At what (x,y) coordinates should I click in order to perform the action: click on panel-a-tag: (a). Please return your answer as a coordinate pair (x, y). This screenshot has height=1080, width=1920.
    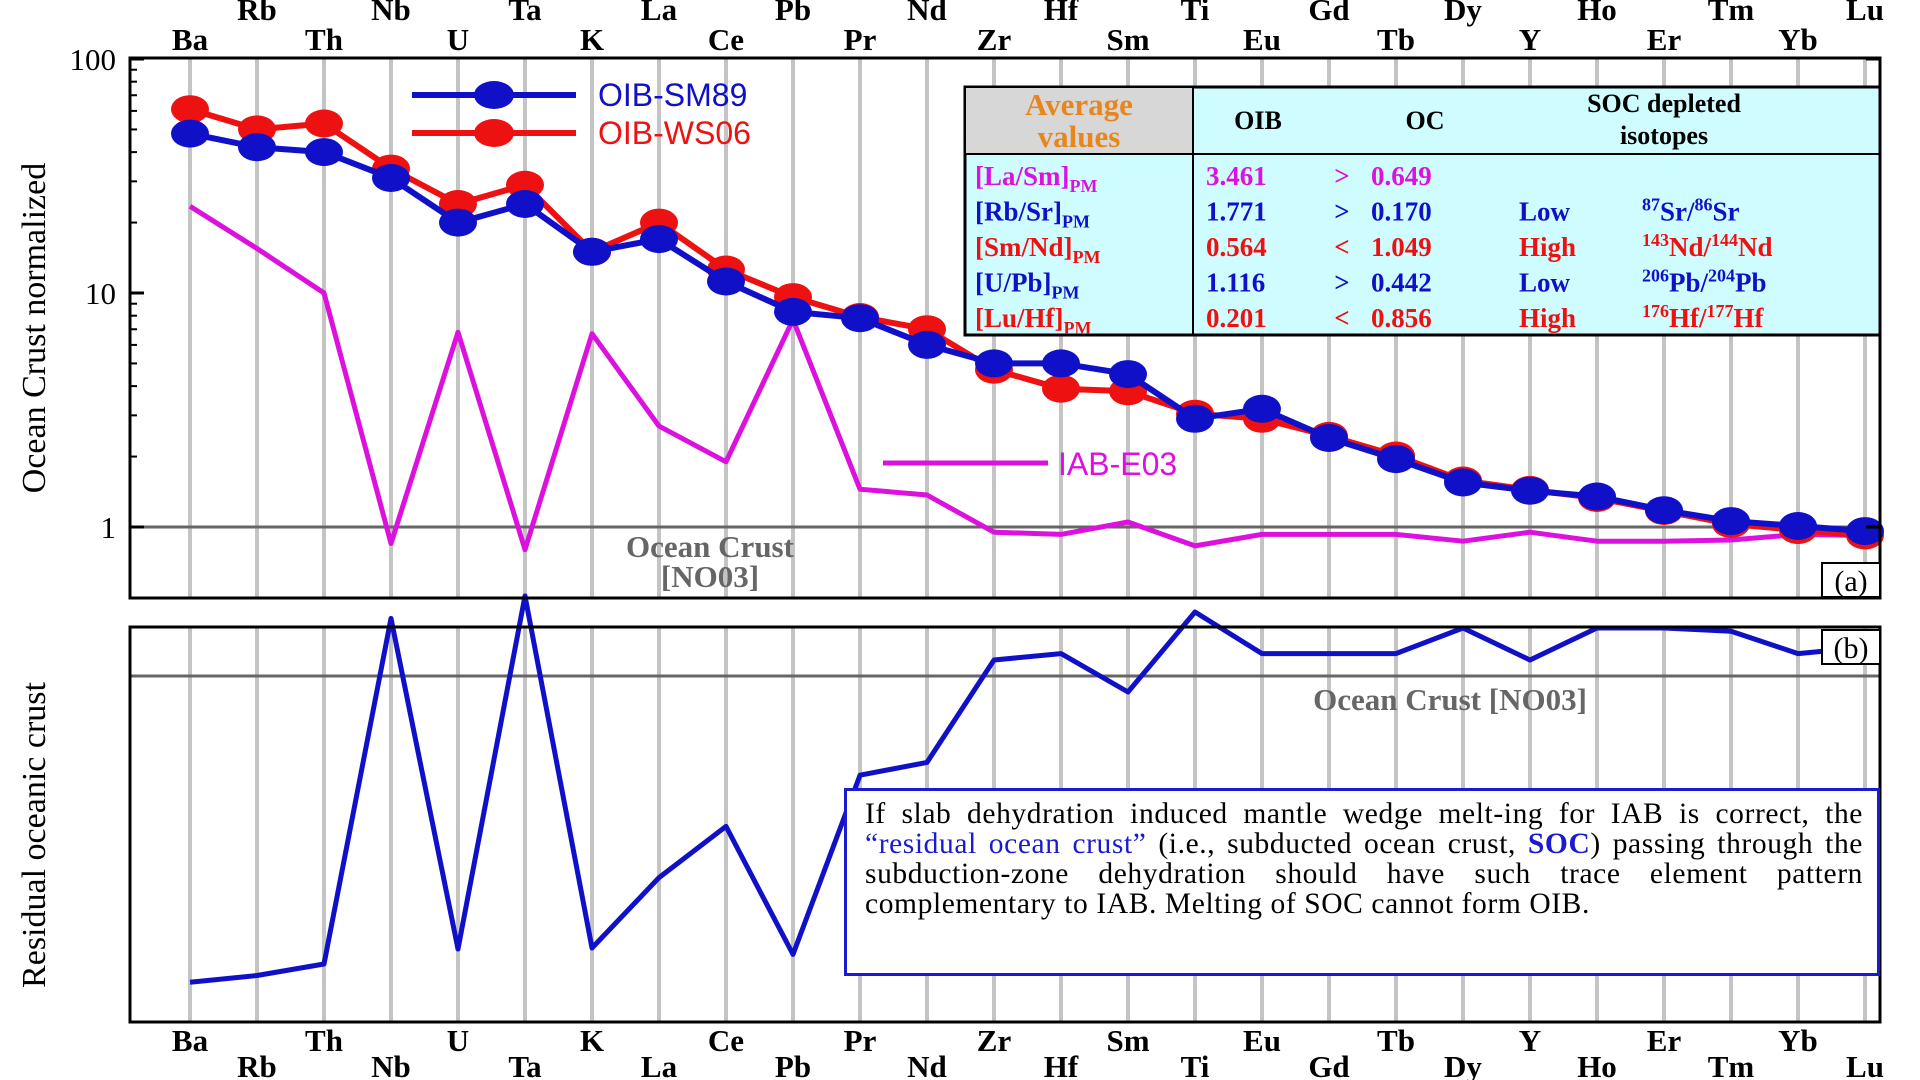
    Looking at the image, I should click on (1851, 580).